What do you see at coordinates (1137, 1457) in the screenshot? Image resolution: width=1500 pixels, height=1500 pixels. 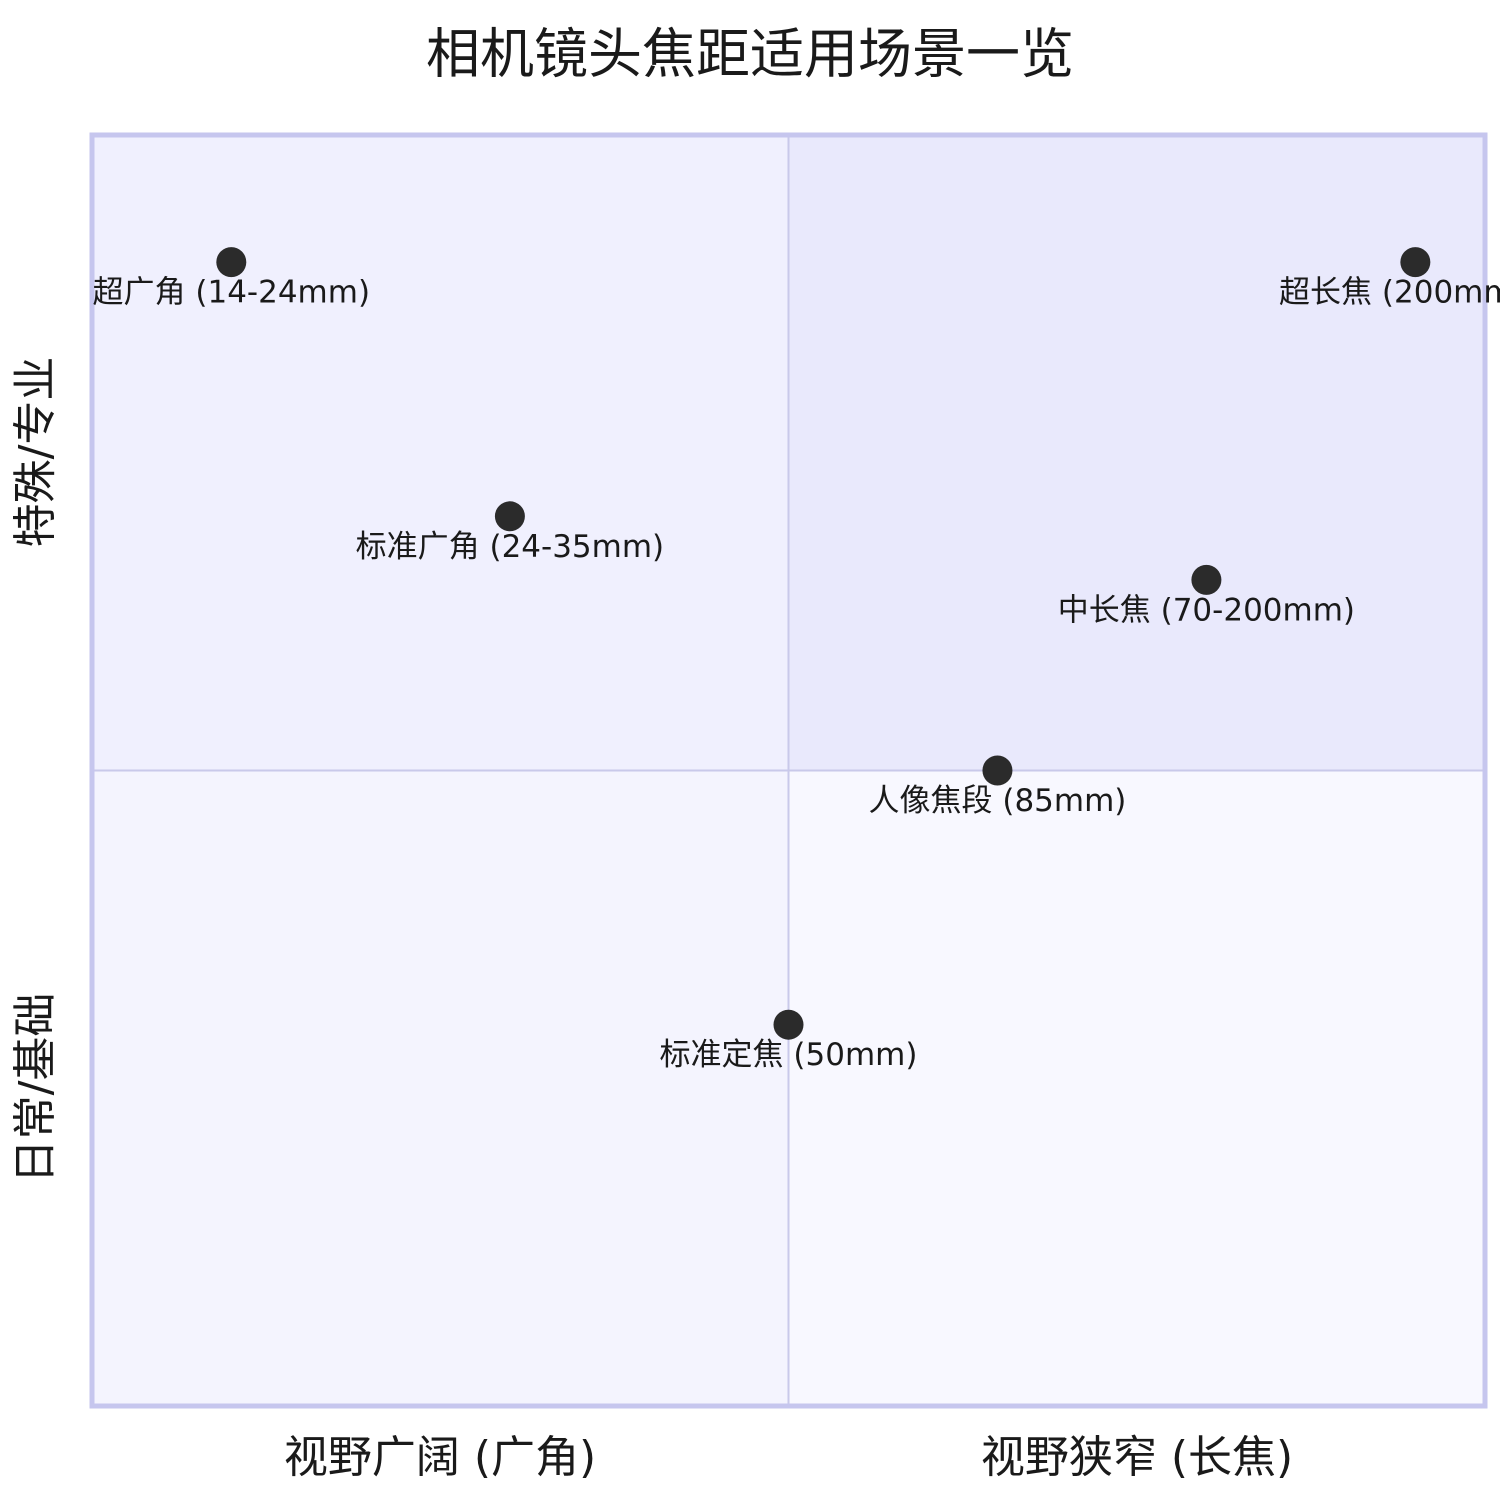 I see `x-axis-label-right: 视野狭窄 (长焦)` at bounding box center [1137, 1457].